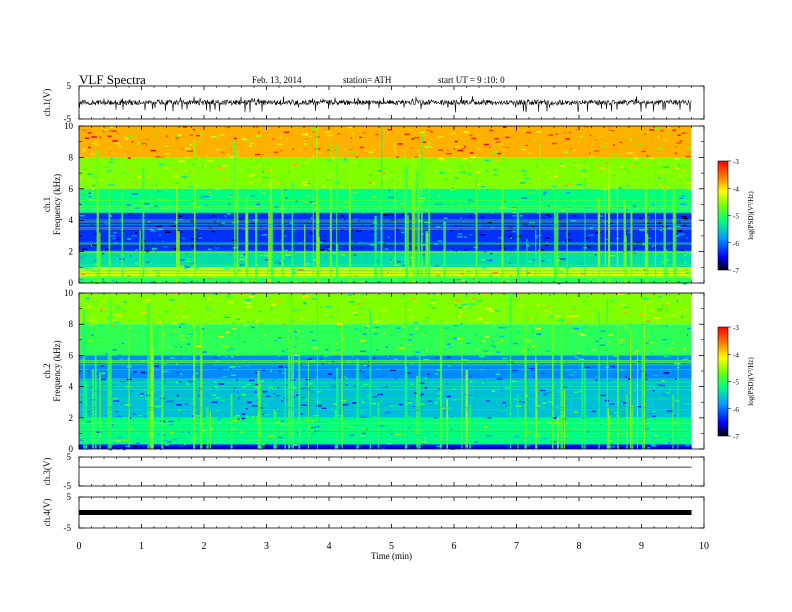 The image size is (792, 612). What do you see at coordinates (385, 512) in the screenshot?
I see `ch4-trace` at bounding box center [385, 512].